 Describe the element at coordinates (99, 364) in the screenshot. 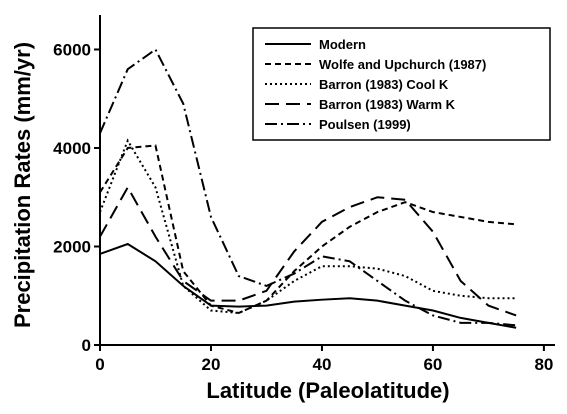

I see `x-tick-label: 0` at that location.